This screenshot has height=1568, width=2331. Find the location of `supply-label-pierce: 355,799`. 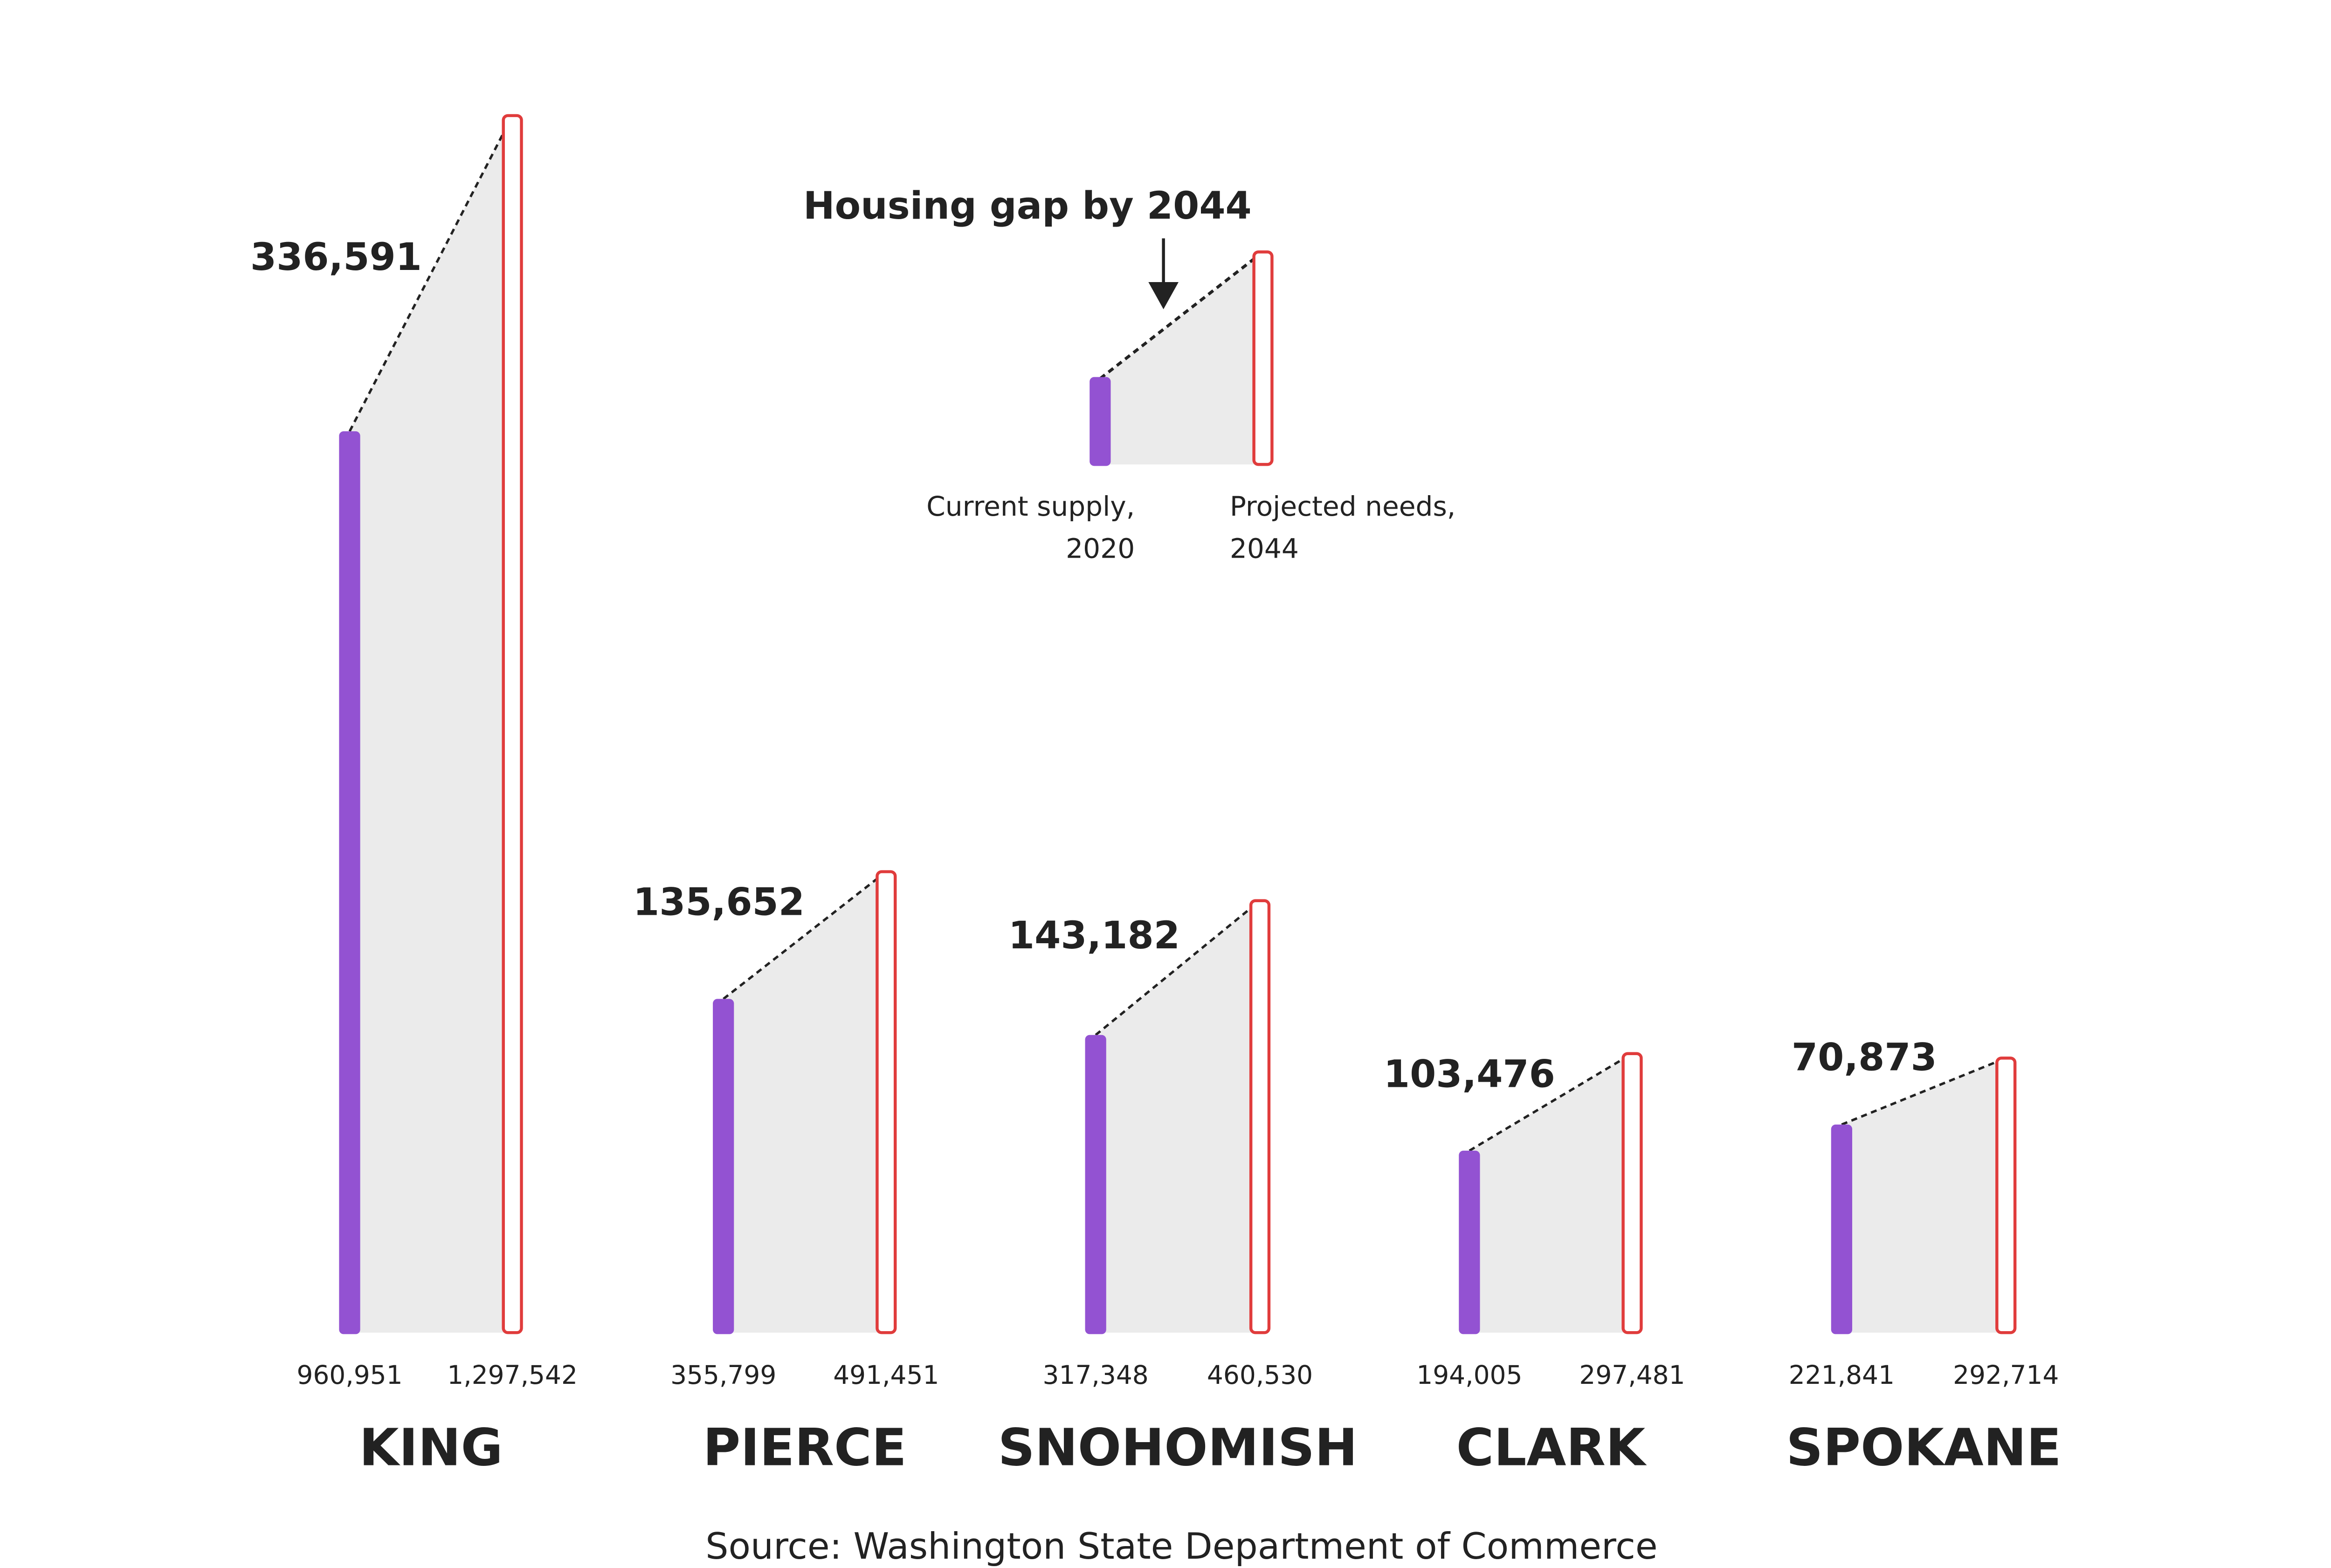

supply-label-pierce: 355,799 is located at coordinates (723, 1375).